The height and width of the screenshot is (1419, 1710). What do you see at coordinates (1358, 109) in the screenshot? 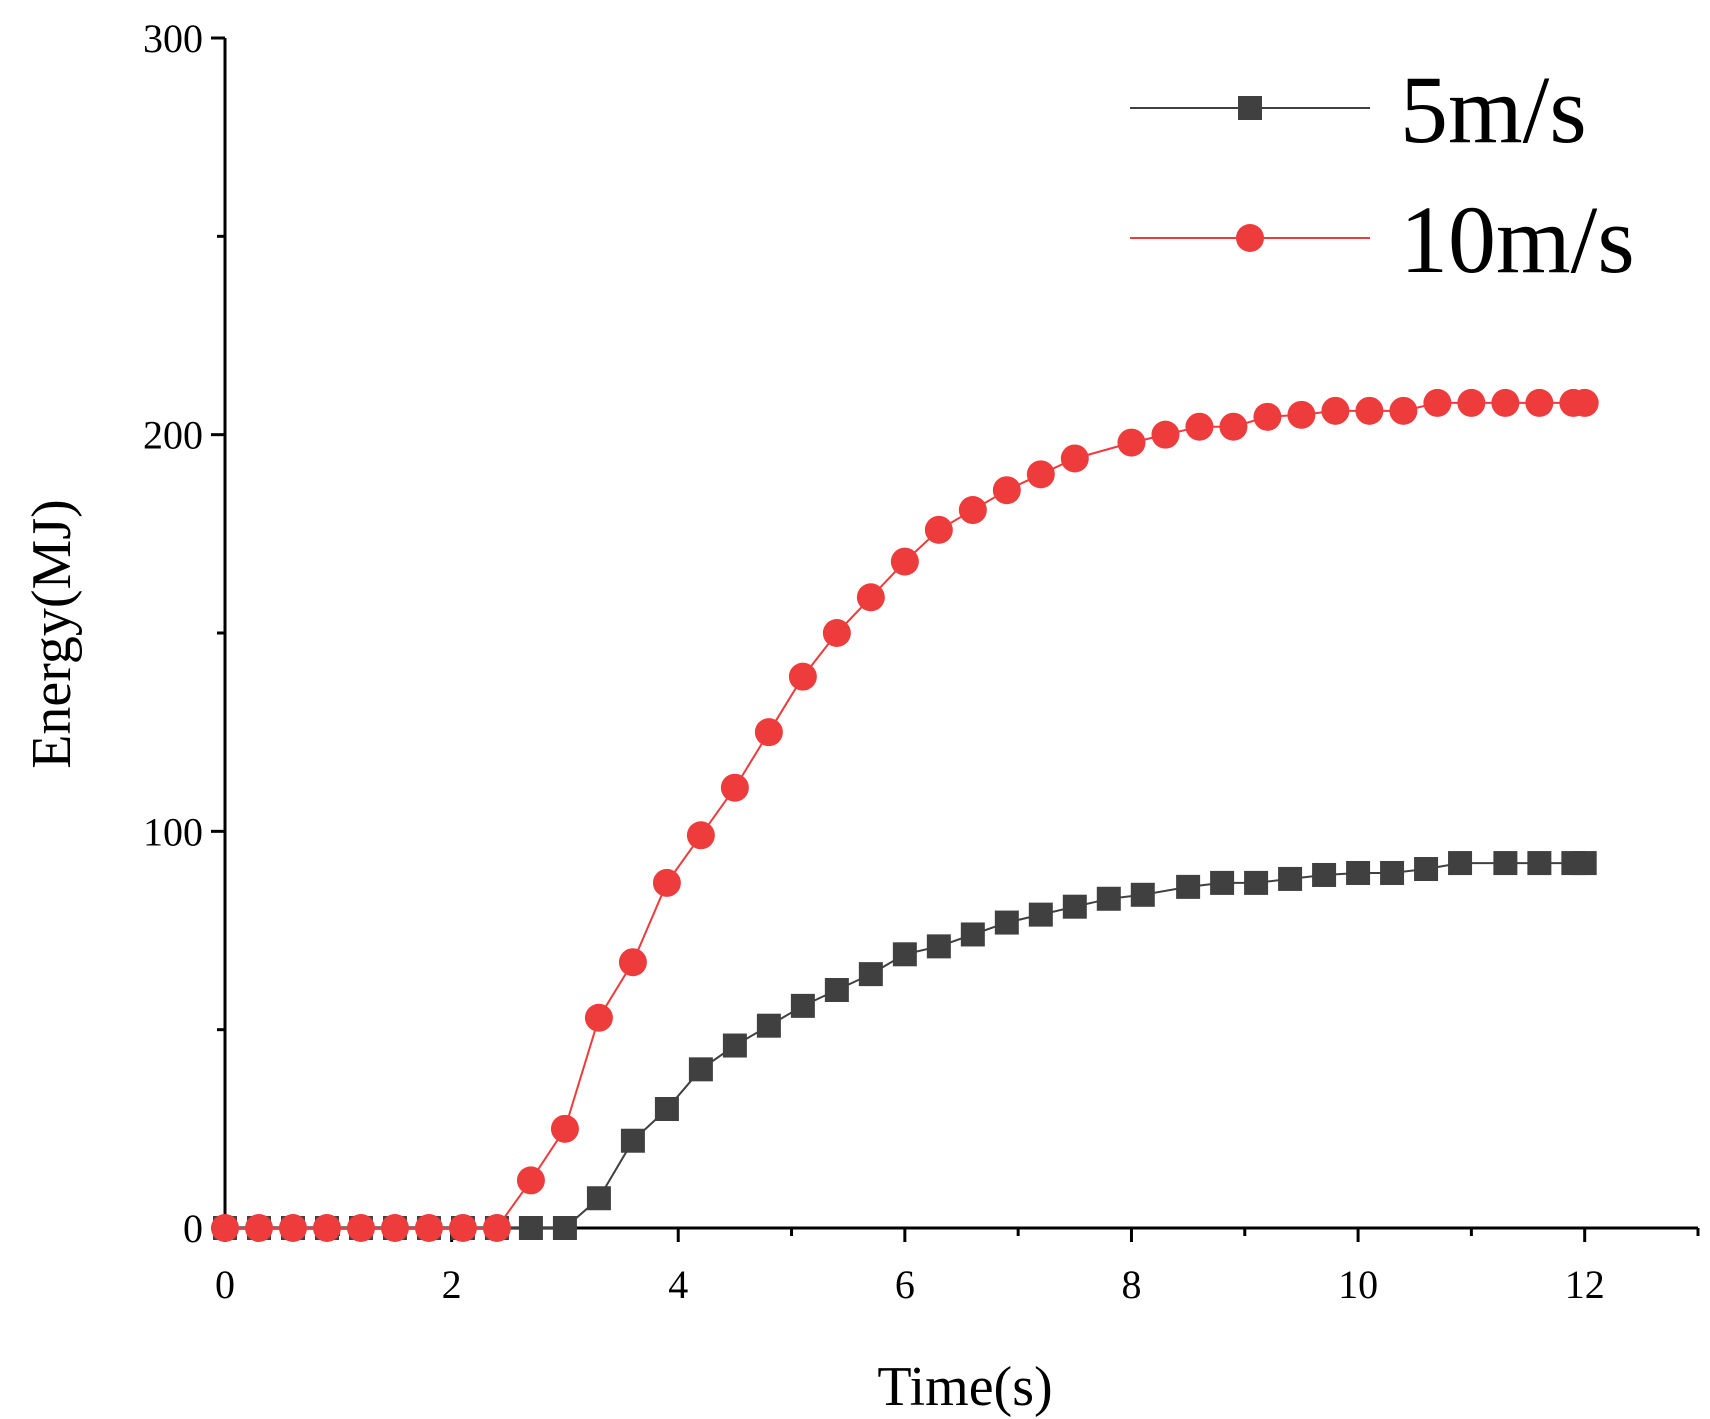
I see `legend-entry: 5m/s` at bounding box center [1358, 109].